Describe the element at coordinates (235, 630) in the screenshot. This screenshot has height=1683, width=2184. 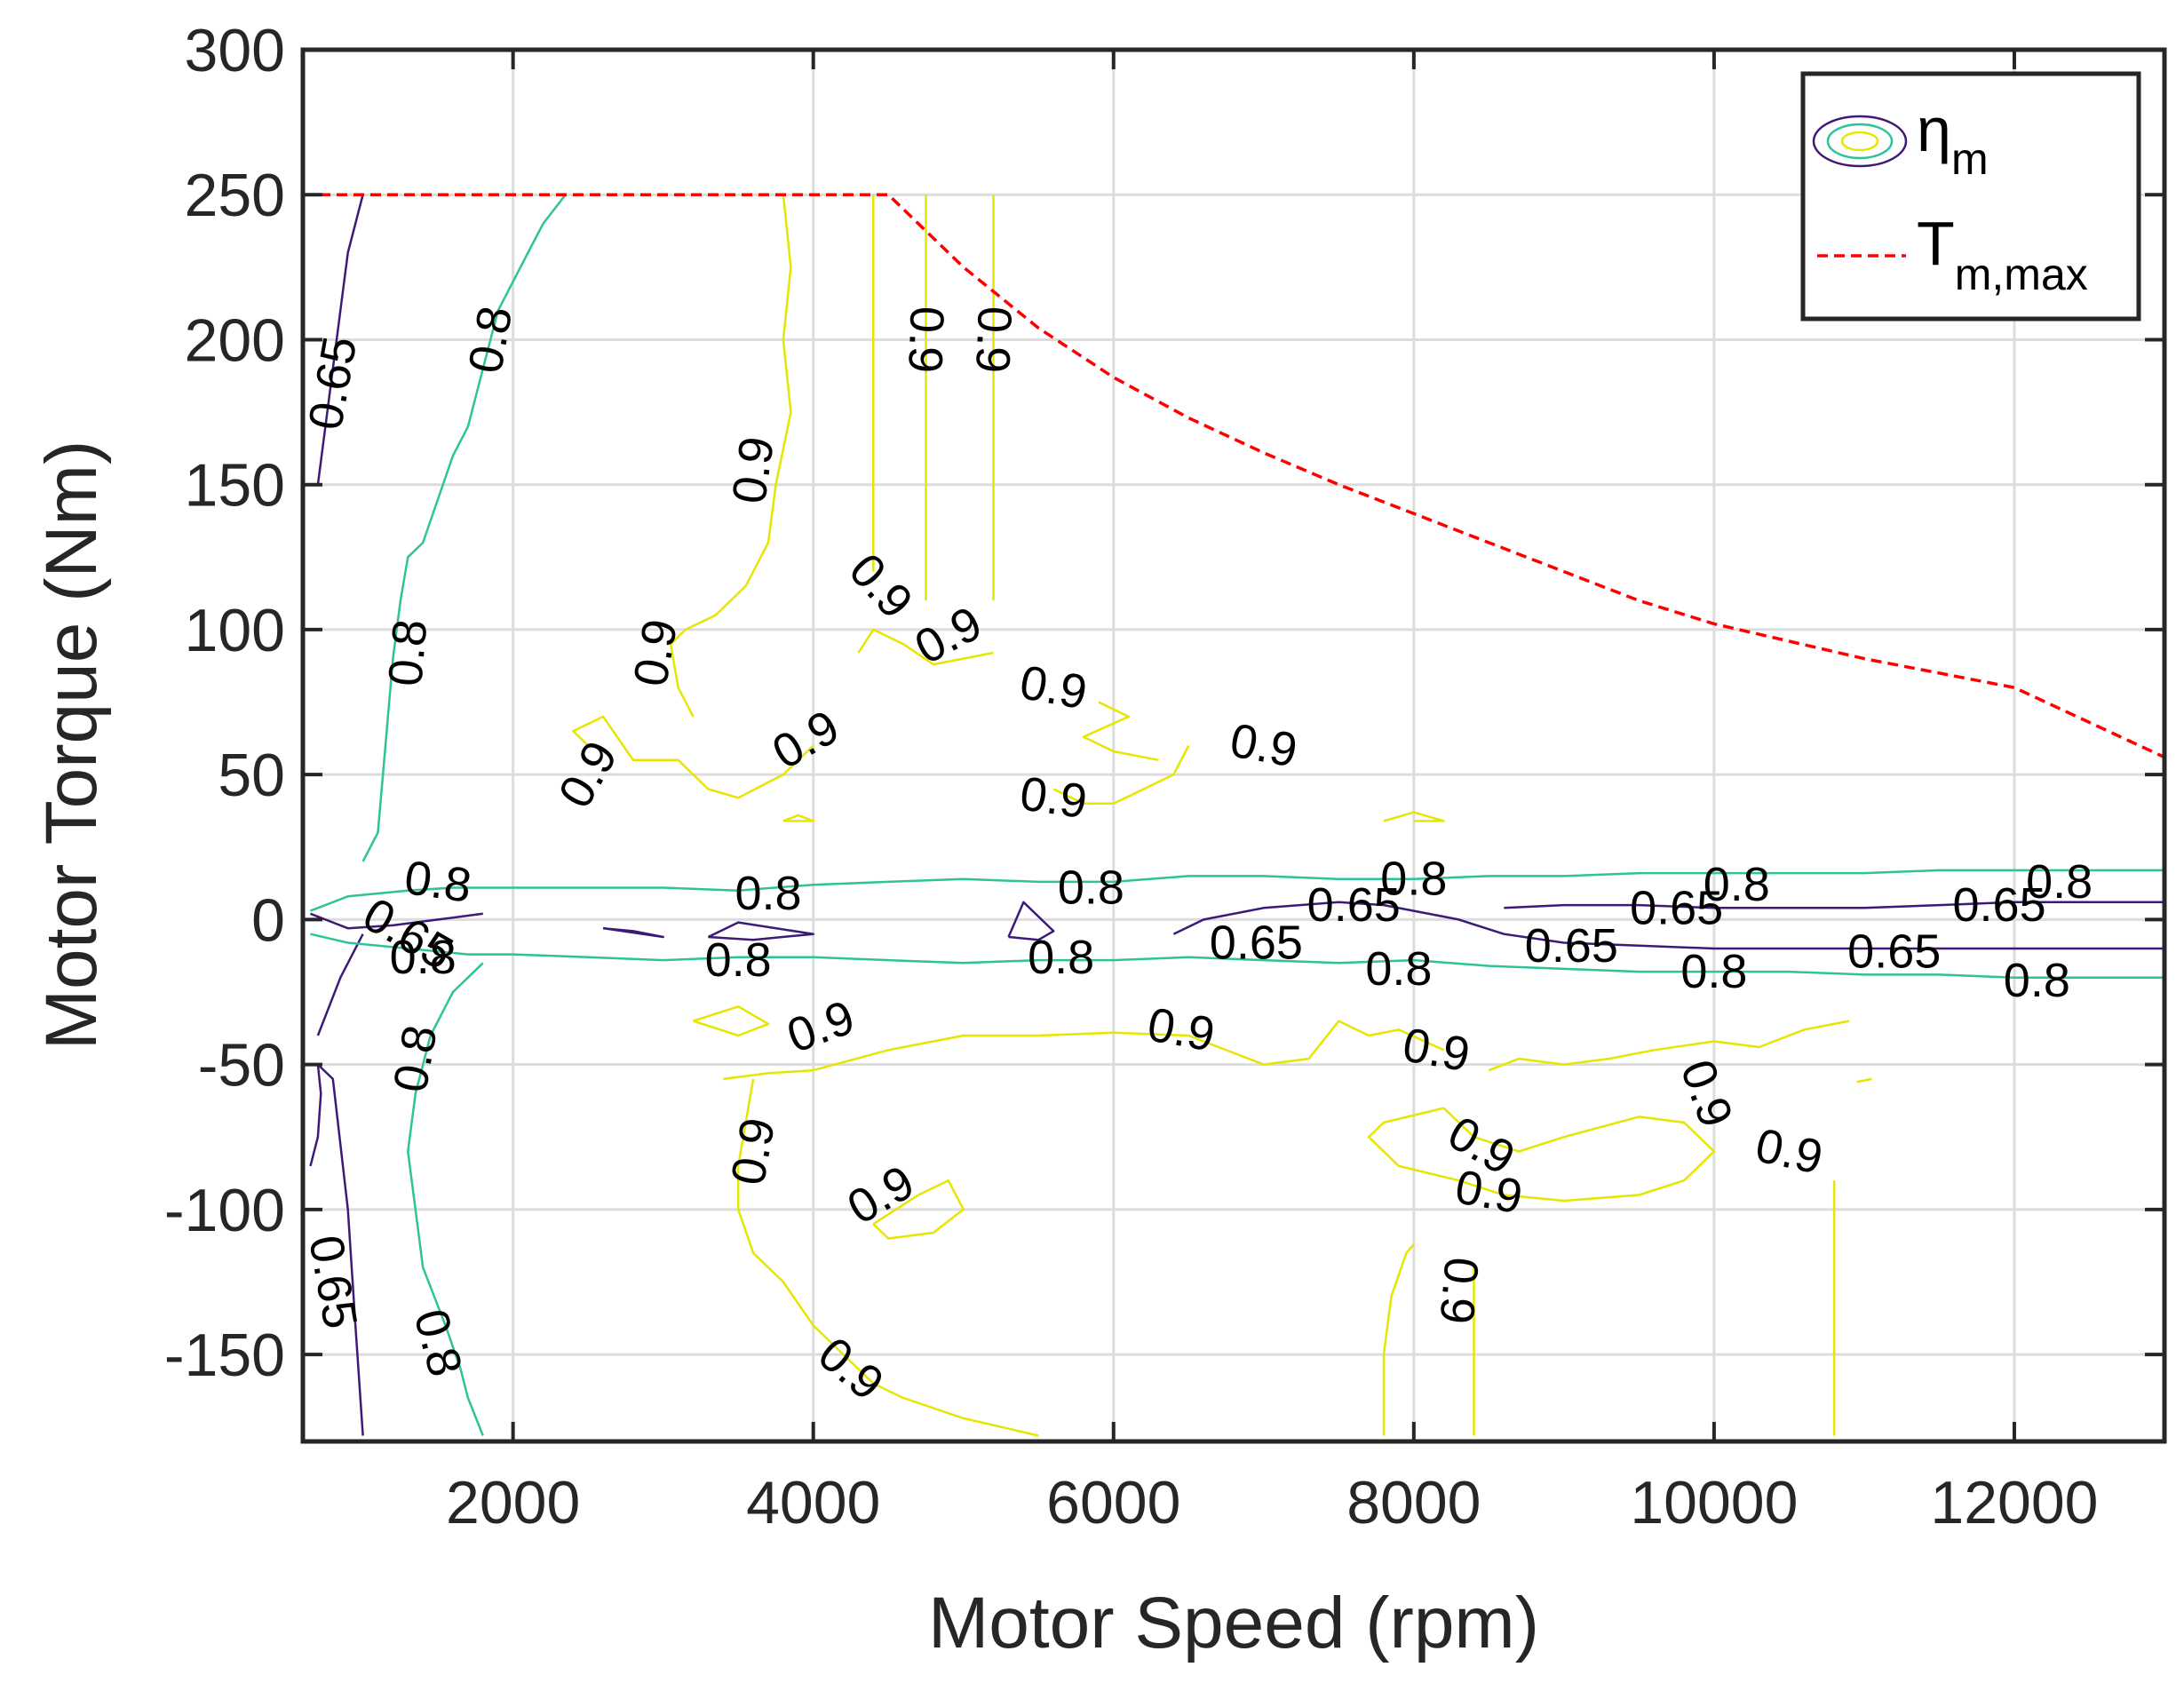
I see `y-tick-label: 100` at that location.